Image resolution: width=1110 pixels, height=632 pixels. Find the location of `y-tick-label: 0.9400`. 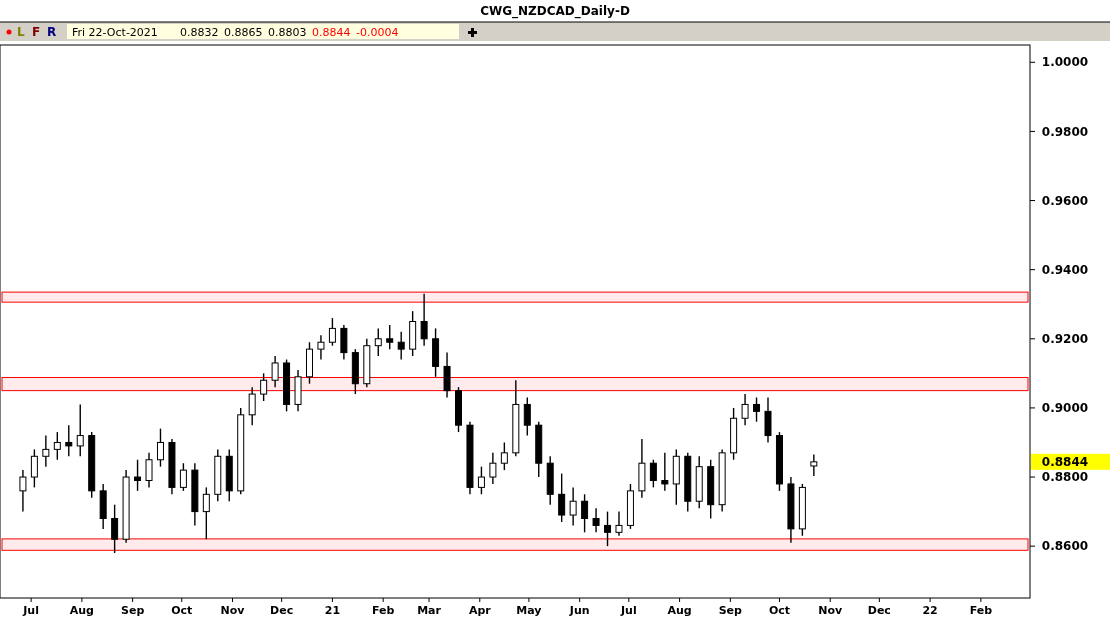

y-tick-label: 0.9400 is located at coordinates (1065, 269).